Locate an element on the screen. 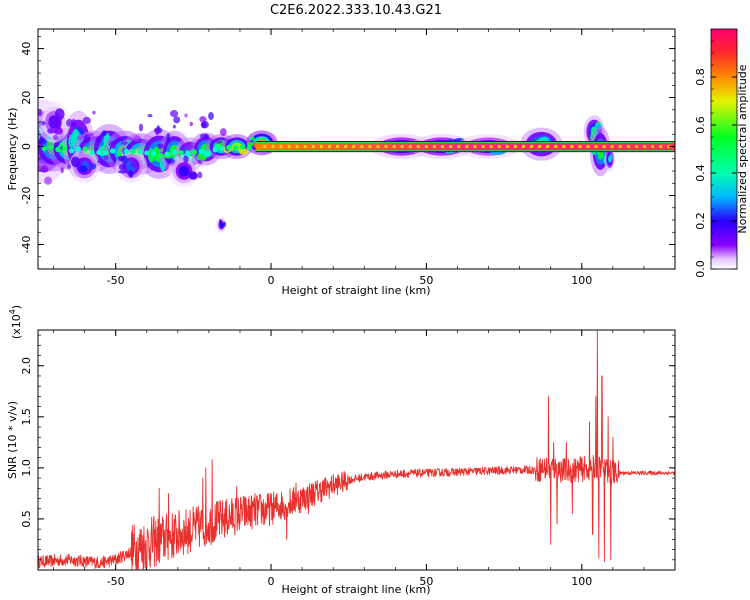 The width and height of the screenshot is (750, 600). spectrogram-ytick-label: 20 is located at coordinates (26, 98).